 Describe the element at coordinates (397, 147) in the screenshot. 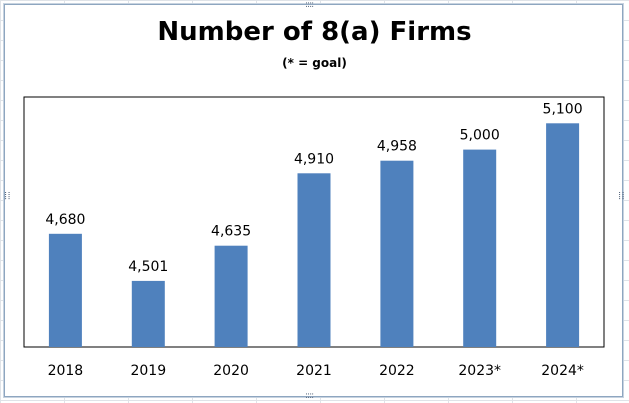

I see `data-label: 4,958` at that location.